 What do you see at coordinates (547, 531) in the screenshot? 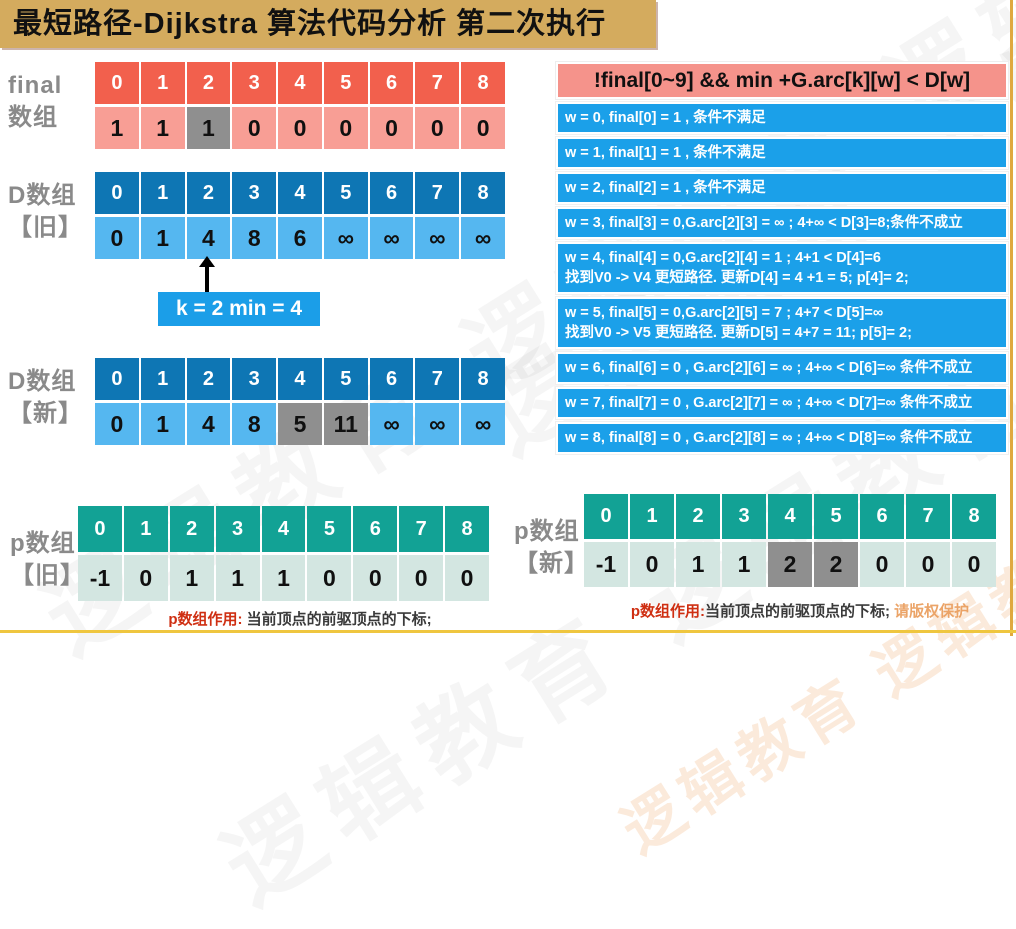
I see `p-new-label-line1: p数组` at bounding box center [547, 531].